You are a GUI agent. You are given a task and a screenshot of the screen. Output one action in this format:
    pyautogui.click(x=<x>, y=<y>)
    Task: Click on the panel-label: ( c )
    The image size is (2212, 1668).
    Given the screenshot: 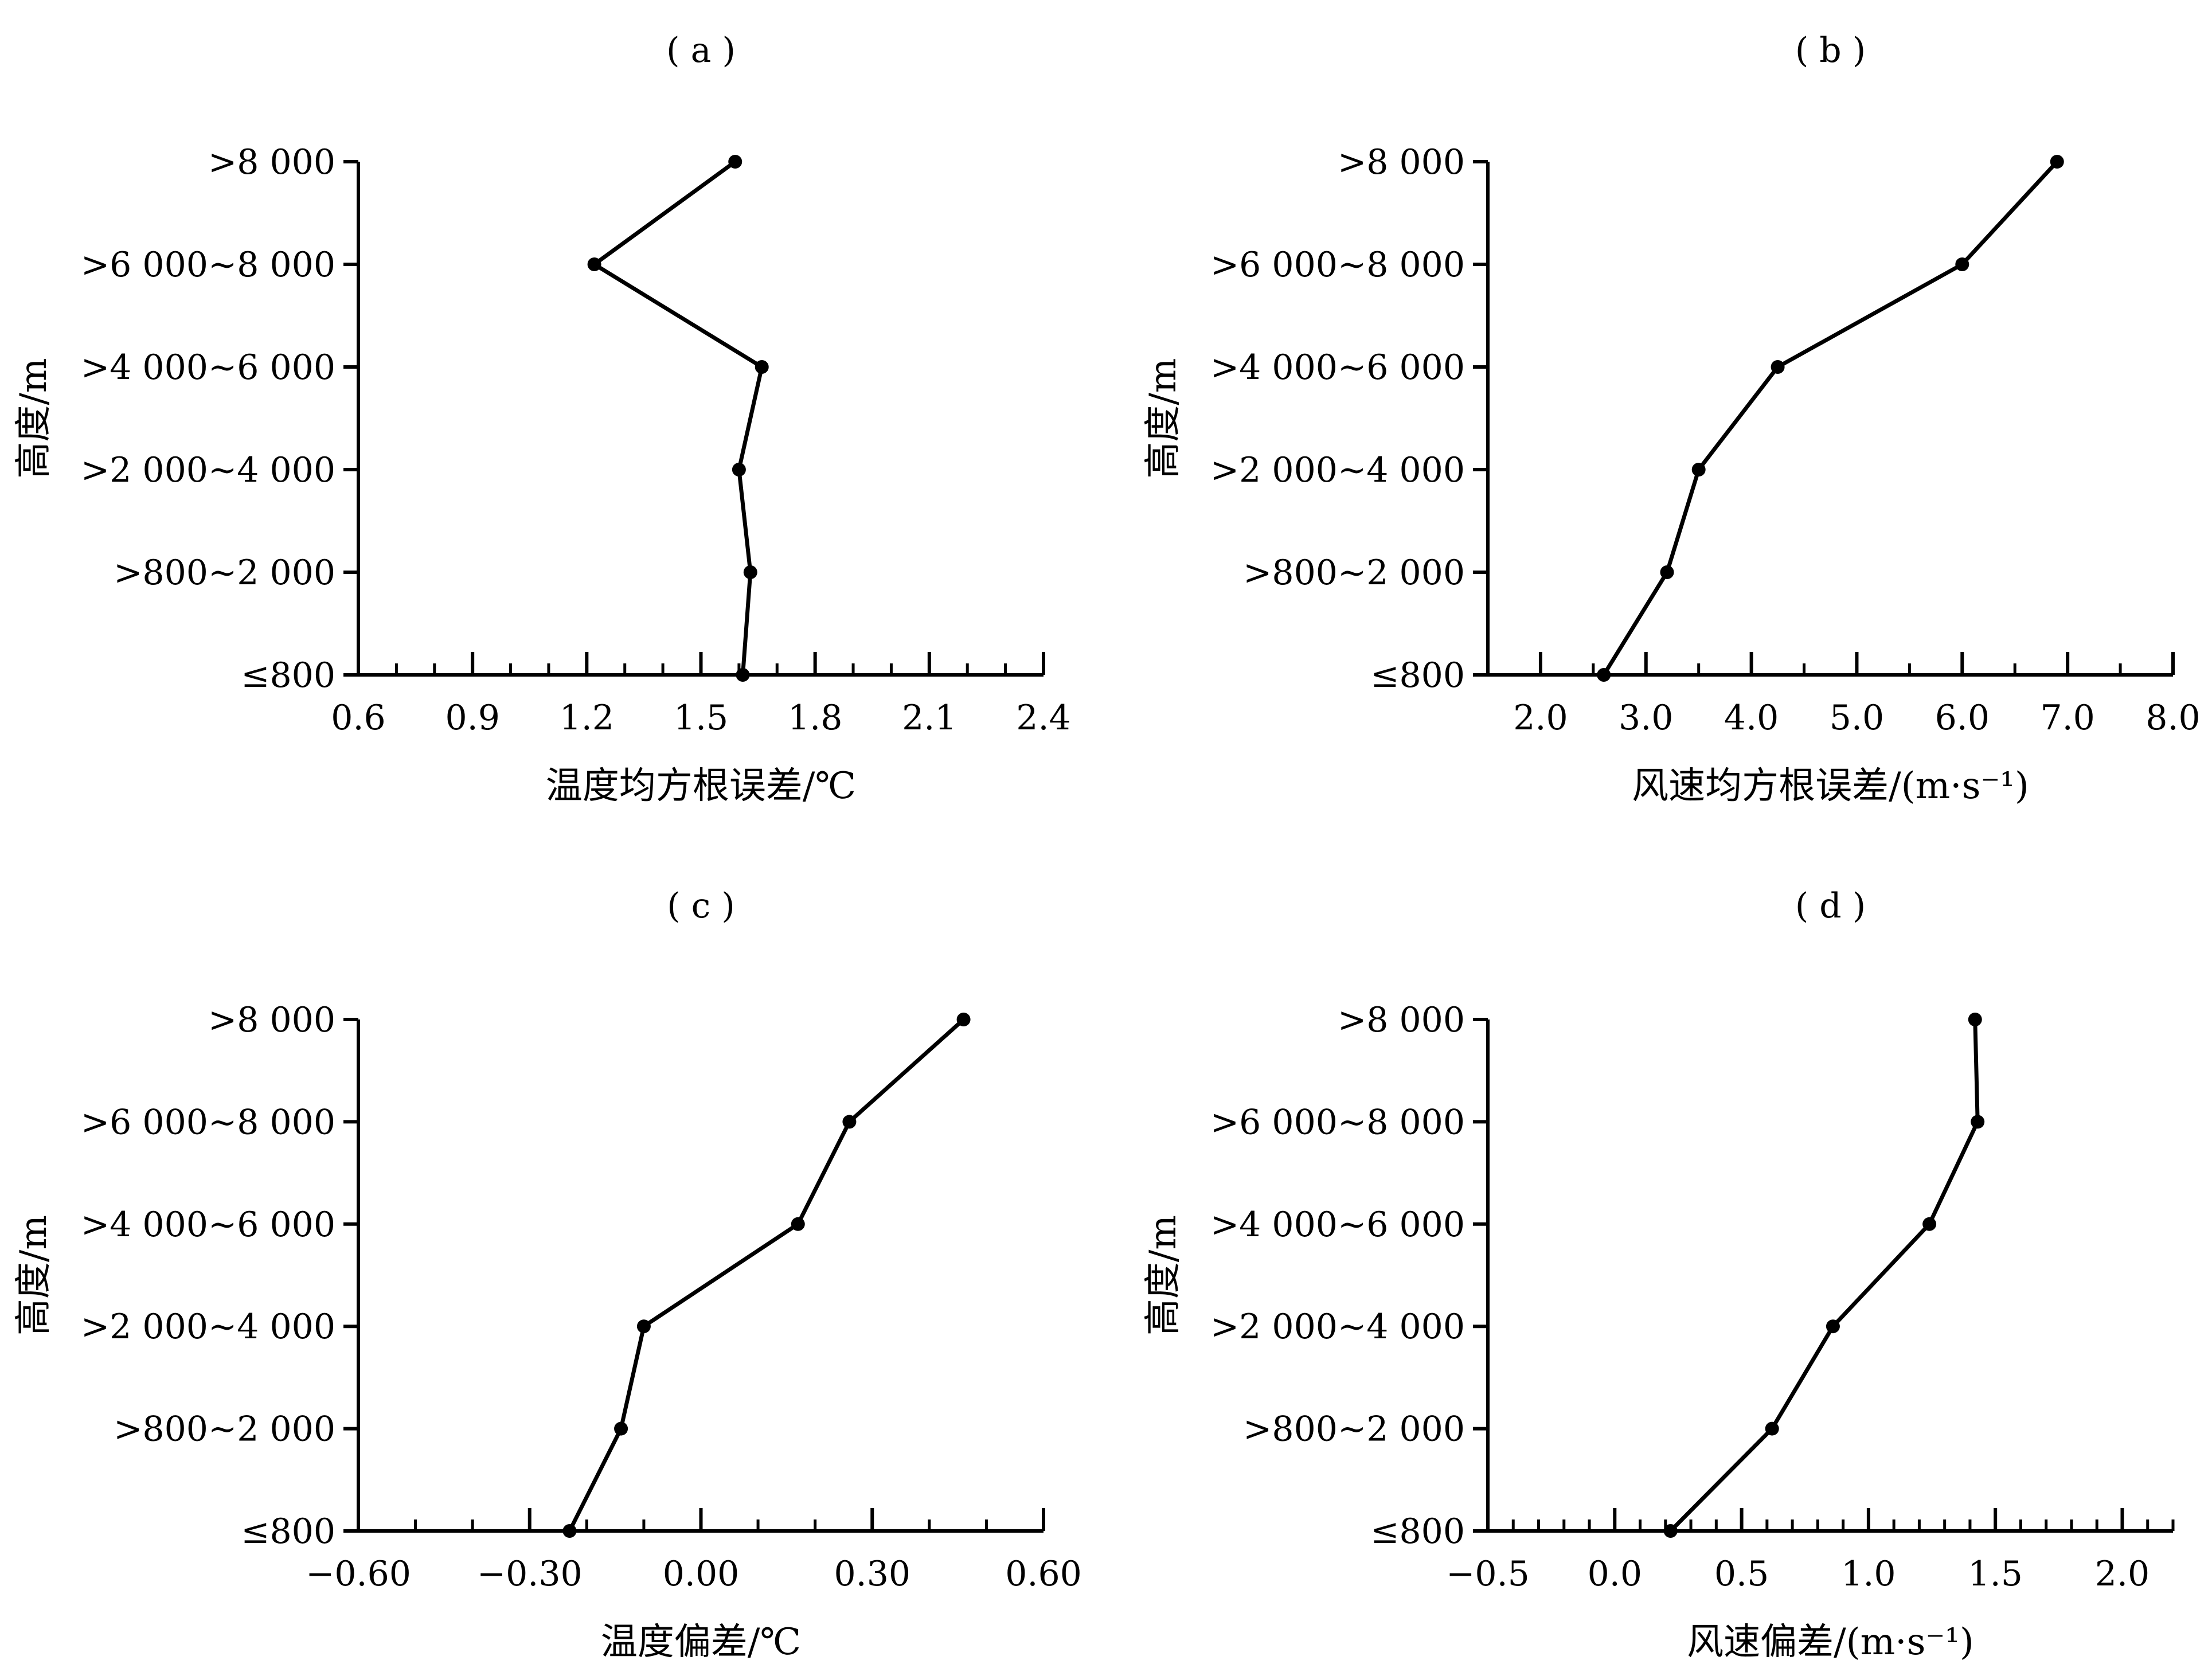 What is the action you would take?
    pyautogui.click(x=701, y=906)
    